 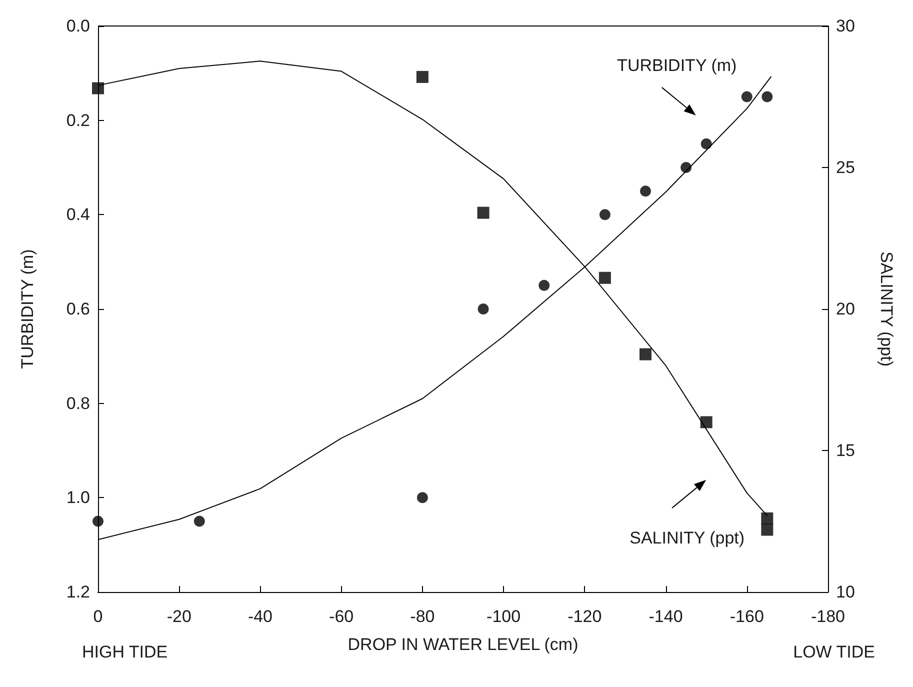 I want to click on x-tick-label: -100, so click(x=503, y=616).